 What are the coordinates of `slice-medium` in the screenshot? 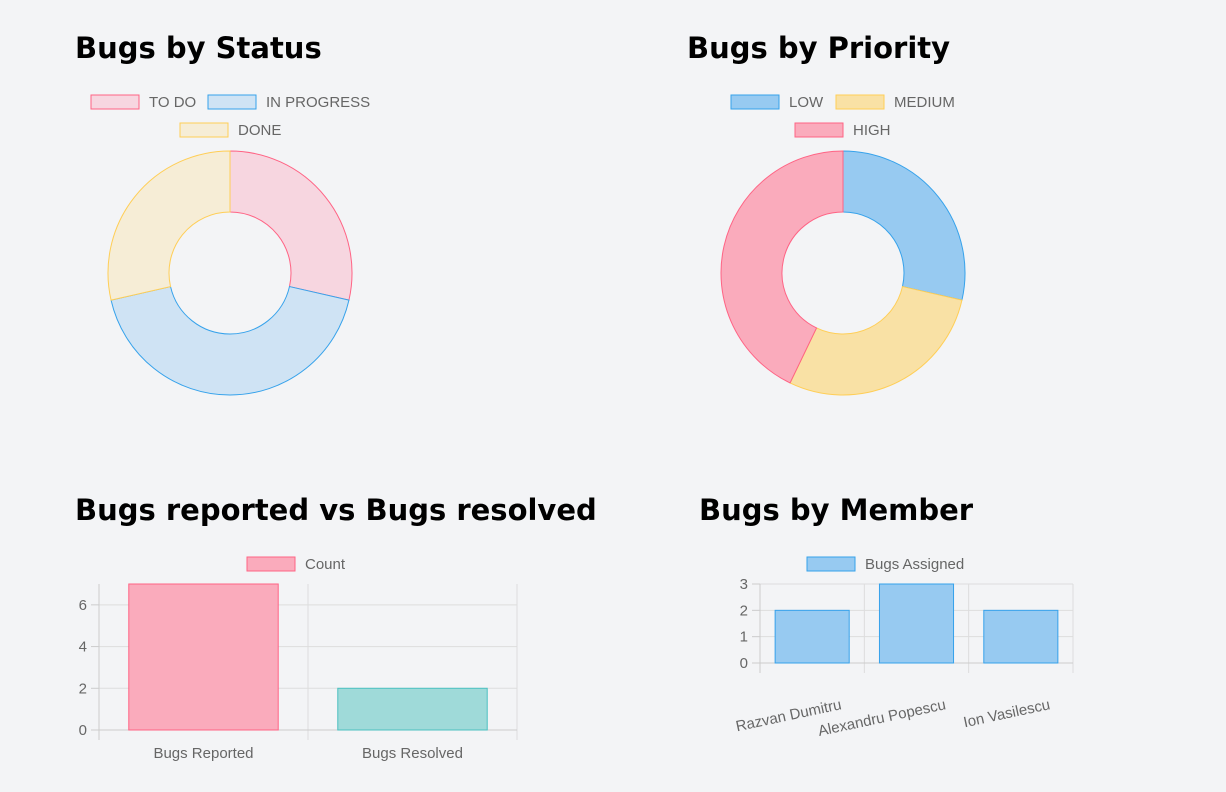 It's located at (876, 340).